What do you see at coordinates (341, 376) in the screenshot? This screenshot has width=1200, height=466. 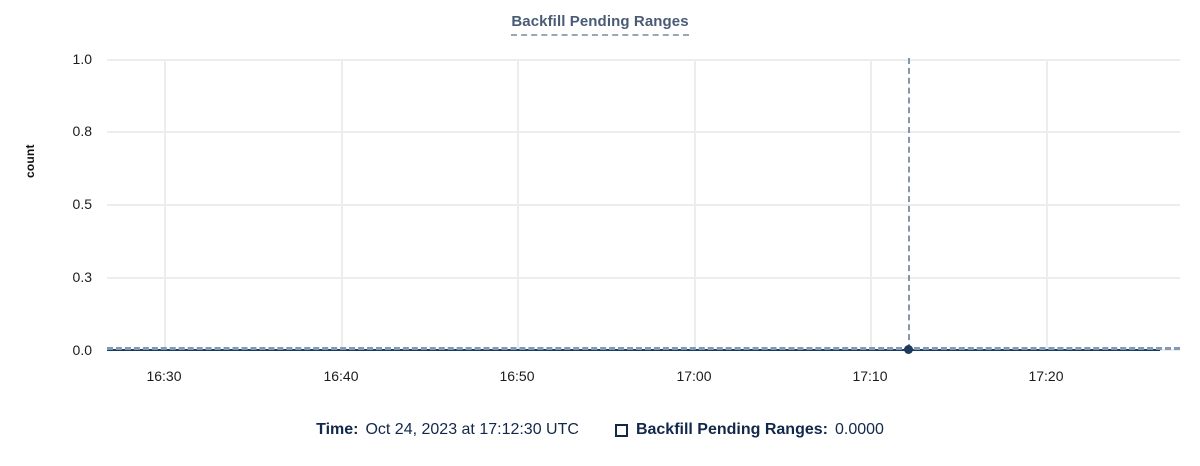 I see `x-tick-label: 16:40` at bounding box center [341, 376].